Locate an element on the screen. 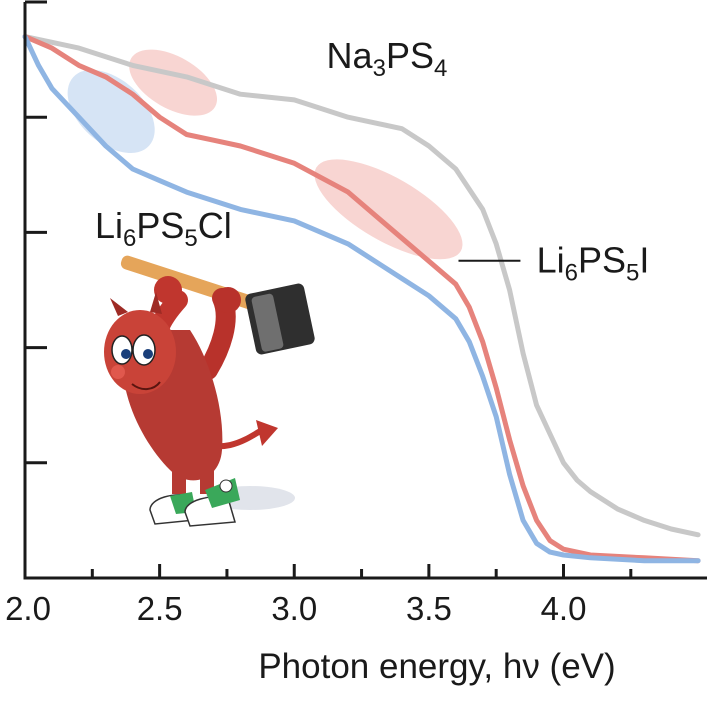 The height and width of the screenshot is (707, 707). x-tick-label: 3.0 is located at coordinates (294, 608).